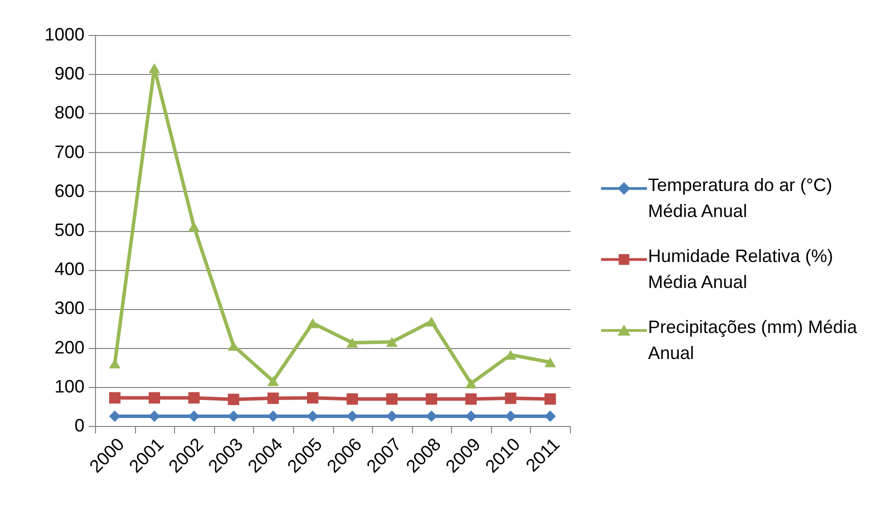 The width and height of the screenshot is (893, 515). I want to click on y-tick-label: 300, so click(69, 308).